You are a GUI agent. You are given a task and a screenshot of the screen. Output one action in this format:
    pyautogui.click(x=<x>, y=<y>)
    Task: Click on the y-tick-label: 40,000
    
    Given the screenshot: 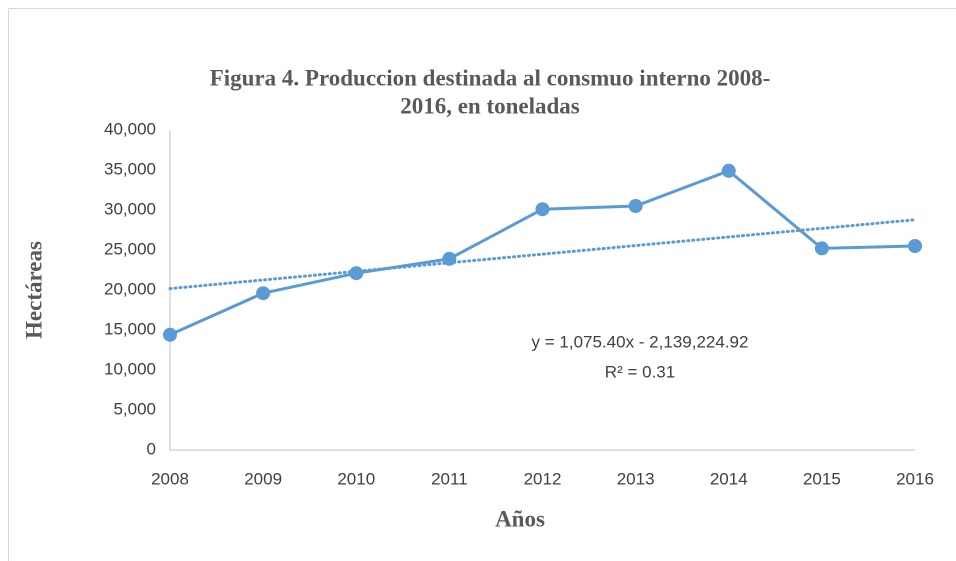 What is the action you would take?
    pyautogui.click(x=130, y=128)
    